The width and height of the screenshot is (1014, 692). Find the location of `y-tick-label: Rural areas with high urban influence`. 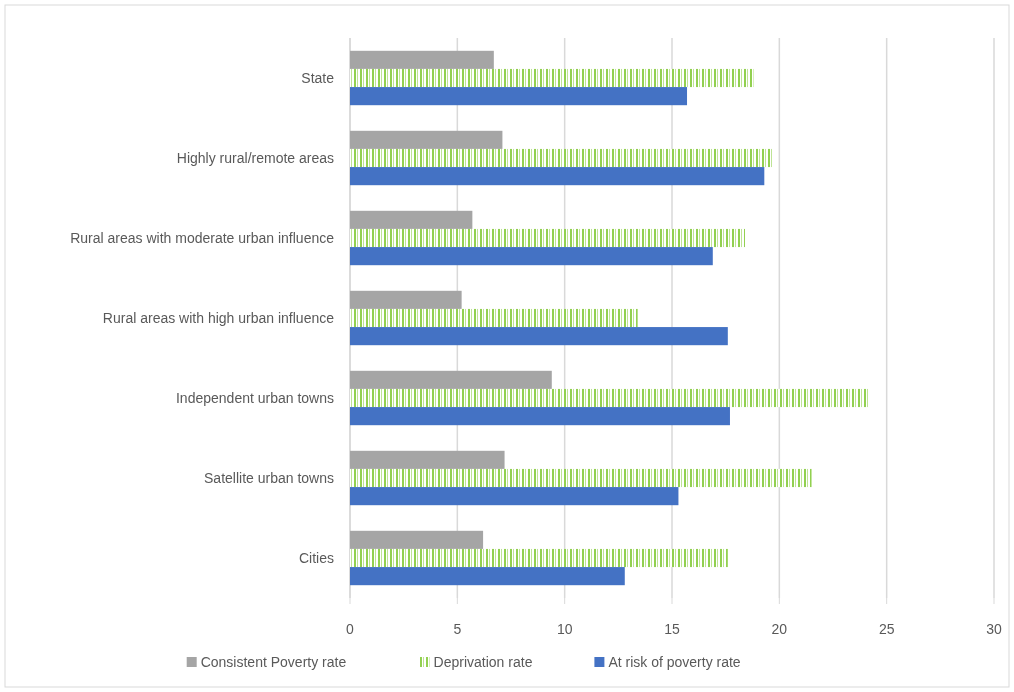

y-tick-label: Rural areas with high urban influence is located at coordinates (218, 318).